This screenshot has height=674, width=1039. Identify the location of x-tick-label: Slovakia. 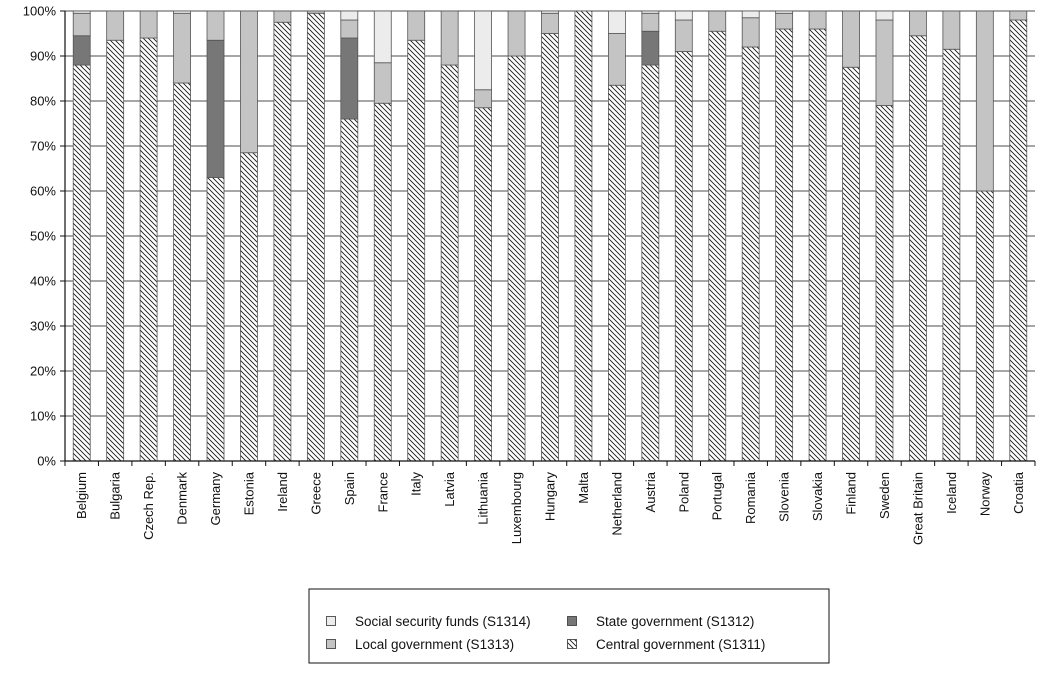
(817, 496).